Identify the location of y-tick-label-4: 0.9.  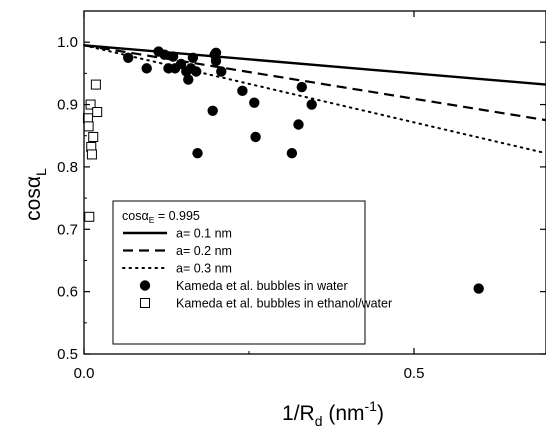
(67, 105).